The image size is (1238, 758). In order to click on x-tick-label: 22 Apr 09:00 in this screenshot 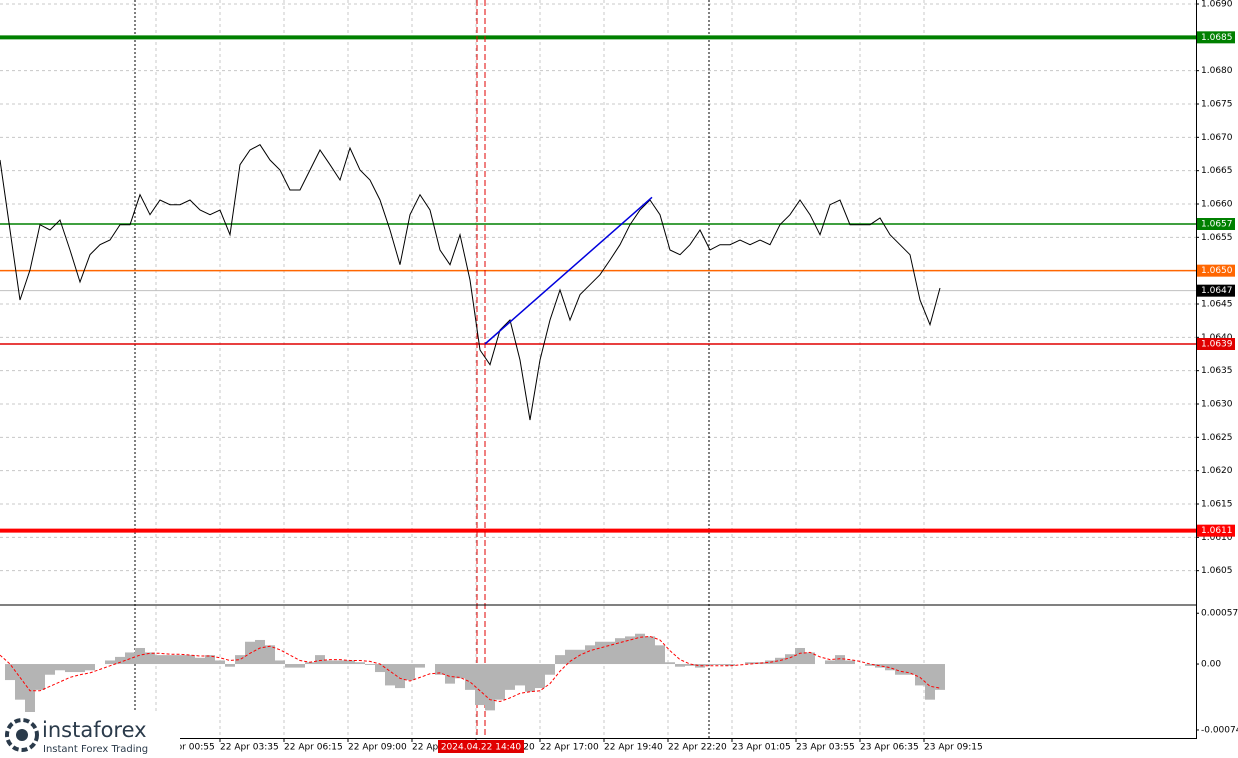, I will do `click(377, 748)`.